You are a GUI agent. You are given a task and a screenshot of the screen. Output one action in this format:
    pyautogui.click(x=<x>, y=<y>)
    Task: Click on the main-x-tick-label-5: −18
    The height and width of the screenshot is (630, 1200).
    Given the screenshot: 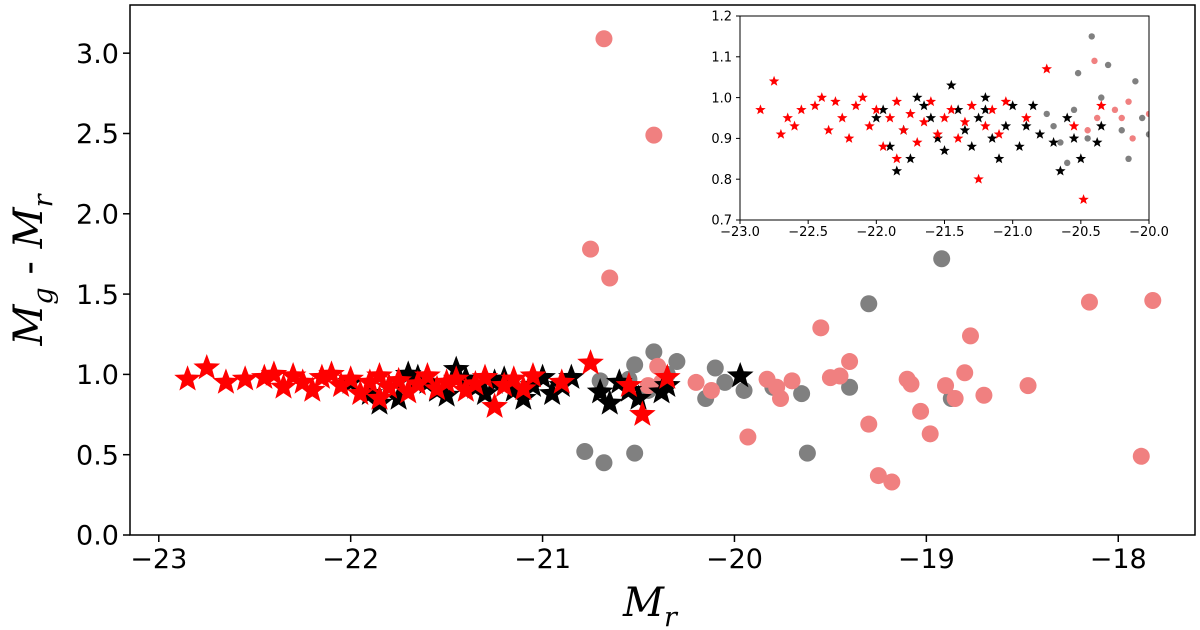 What is the action you would take?
    pyautogui.click(x=1118, y=559)
    